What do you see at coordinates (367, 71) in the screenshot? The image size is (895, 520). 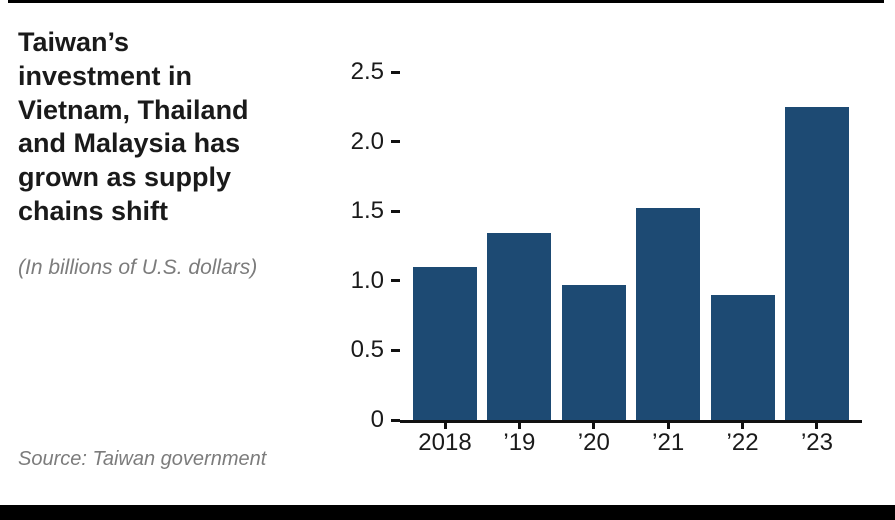 I see `y-tick-label: 2.5` at bounding box center [367, 71].